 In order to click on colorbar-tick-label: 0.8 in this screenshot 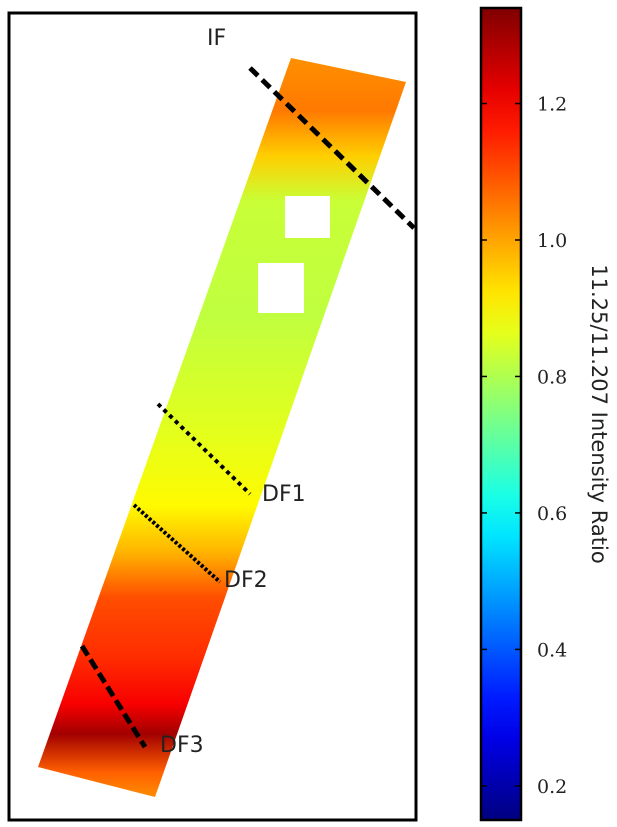, I will do `click(552, 377)`.